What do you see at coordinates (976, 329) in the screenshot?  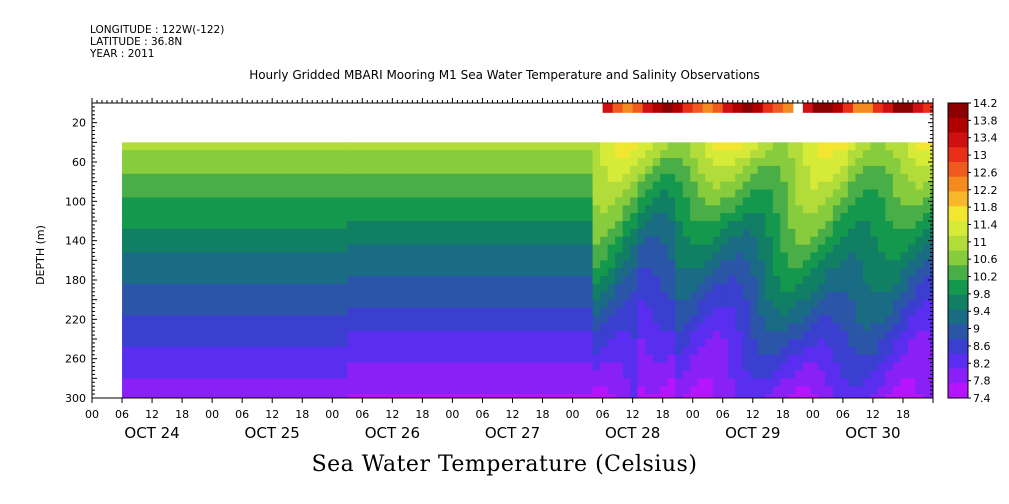 I see `colorbar-label: 9` at bounding box center [976, 329].